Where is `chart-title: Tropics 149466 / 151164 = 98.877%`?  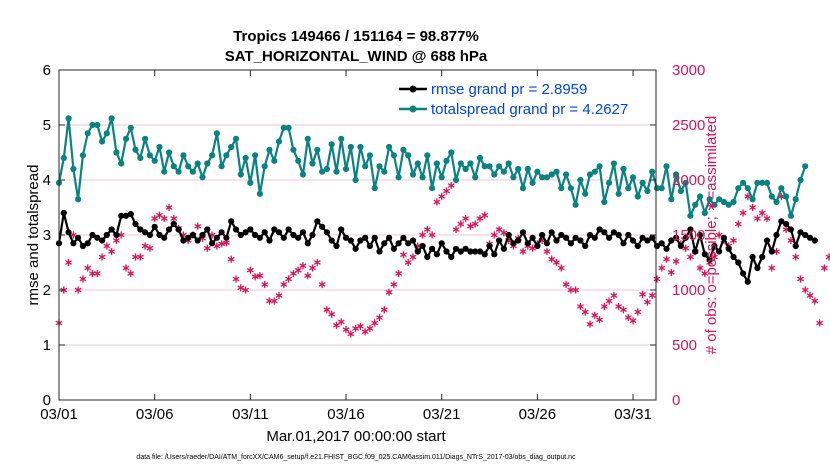
chart-title: Tropics 149466 / 151164 = 98.877% is located at coordinates (356, 36).